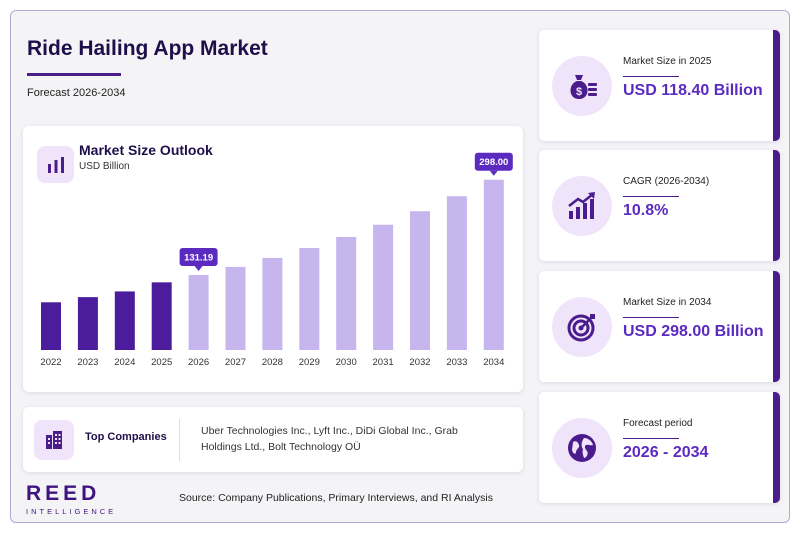  What do you see at coordinates (198, 362) in the screenshot?
I see `x-tick-label-2026: 2026` at bounding box center [198, 362].